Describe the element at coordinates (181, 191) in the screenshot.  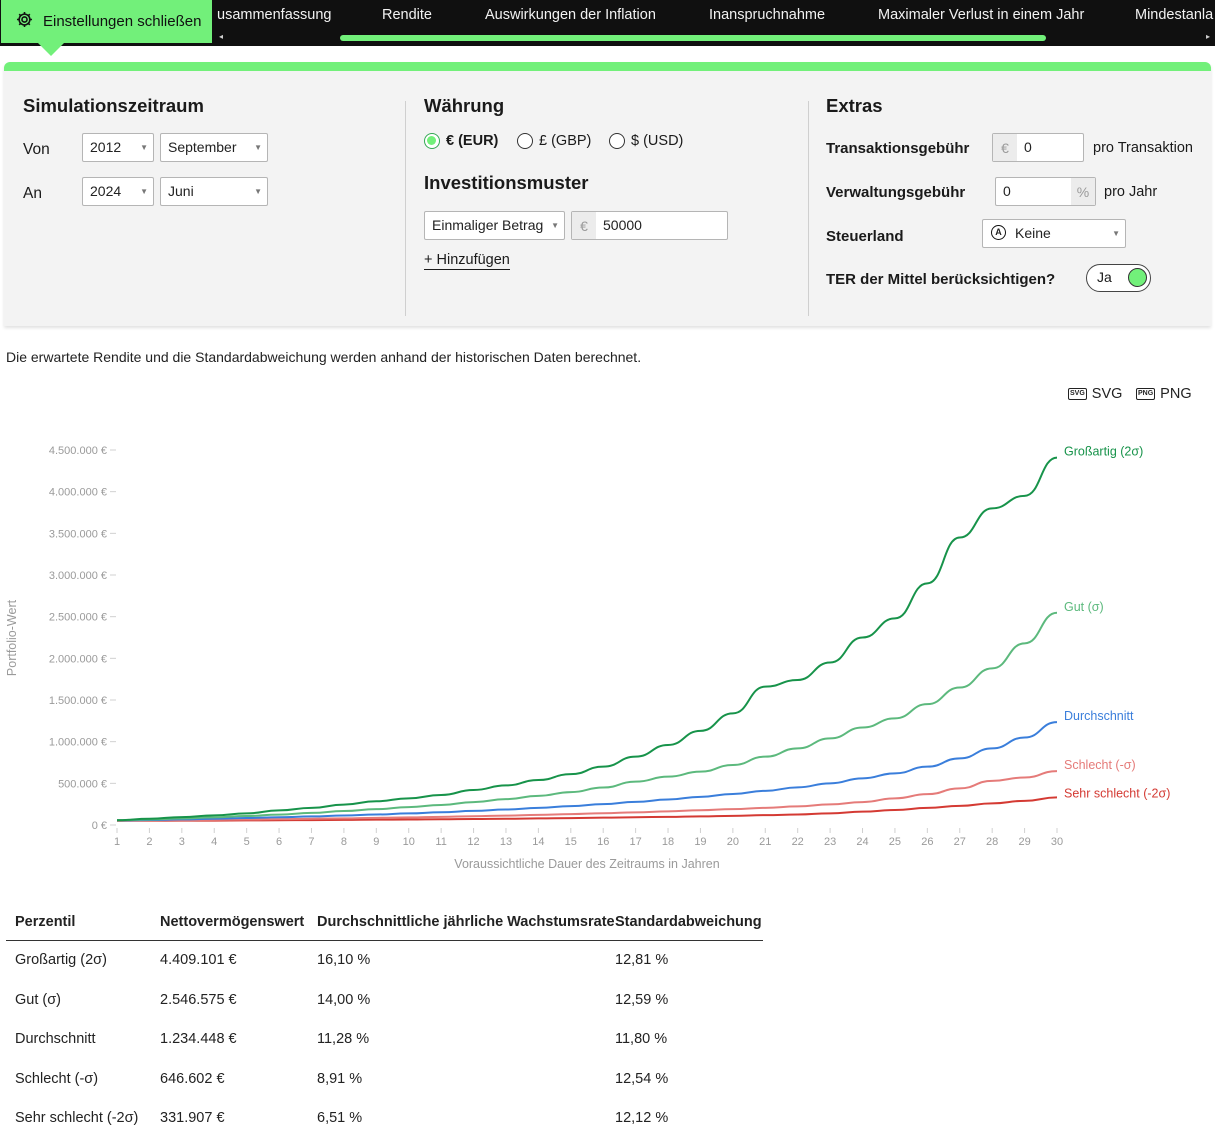
I see `to-month-value: Juni` at that location.